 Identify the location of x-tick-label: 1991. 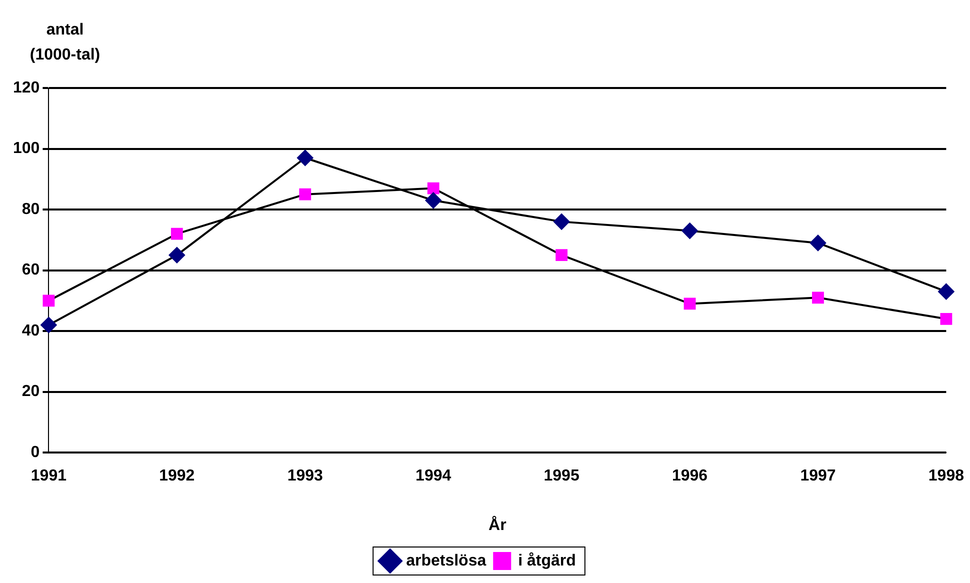
(48, 476).